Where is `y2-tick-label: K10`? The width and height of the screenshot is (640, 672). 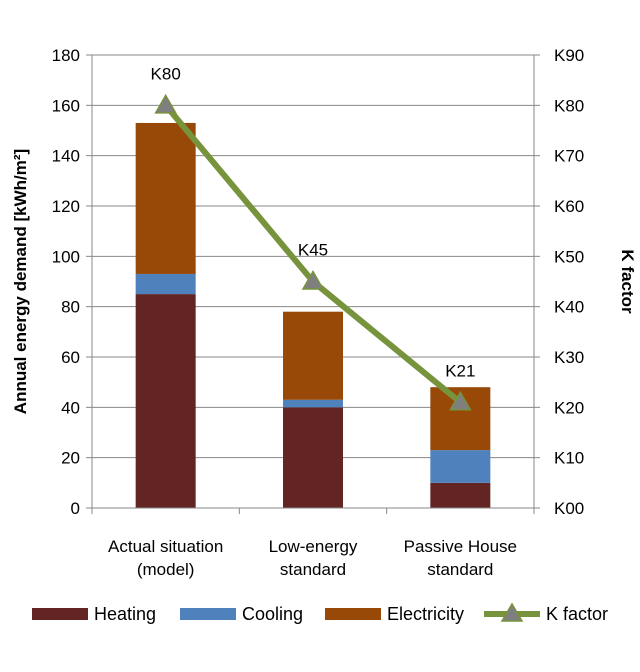
y2-tick-label: K10 is located at coordinates (569, 458).